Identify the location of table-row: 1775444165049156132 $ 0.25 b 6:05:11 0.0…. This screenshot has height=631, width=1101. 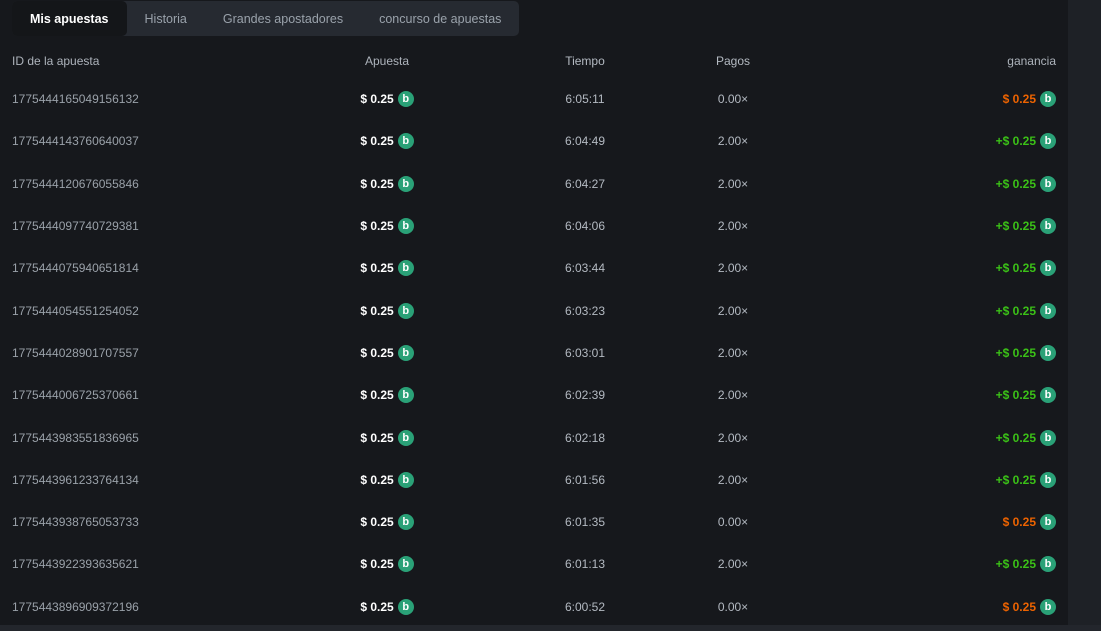
(534, 99).